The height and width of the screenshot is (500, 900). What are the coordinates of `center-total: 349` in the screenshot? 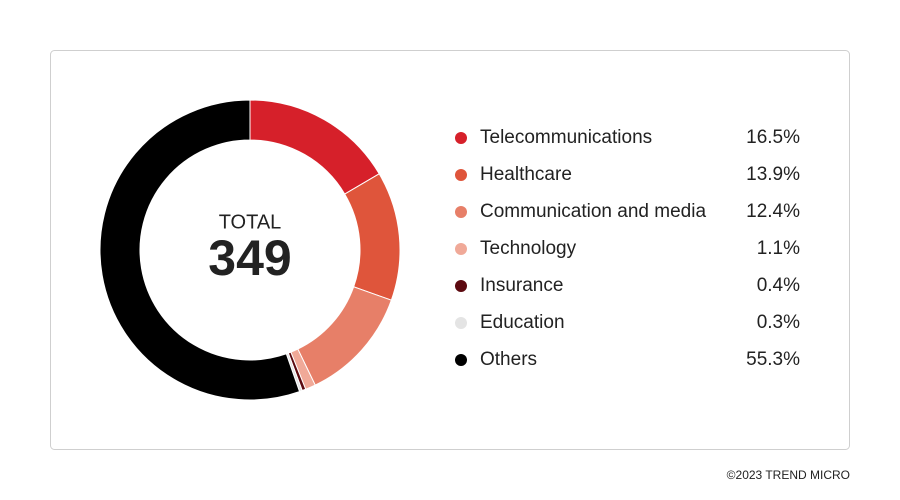 It's located at (249, 258).